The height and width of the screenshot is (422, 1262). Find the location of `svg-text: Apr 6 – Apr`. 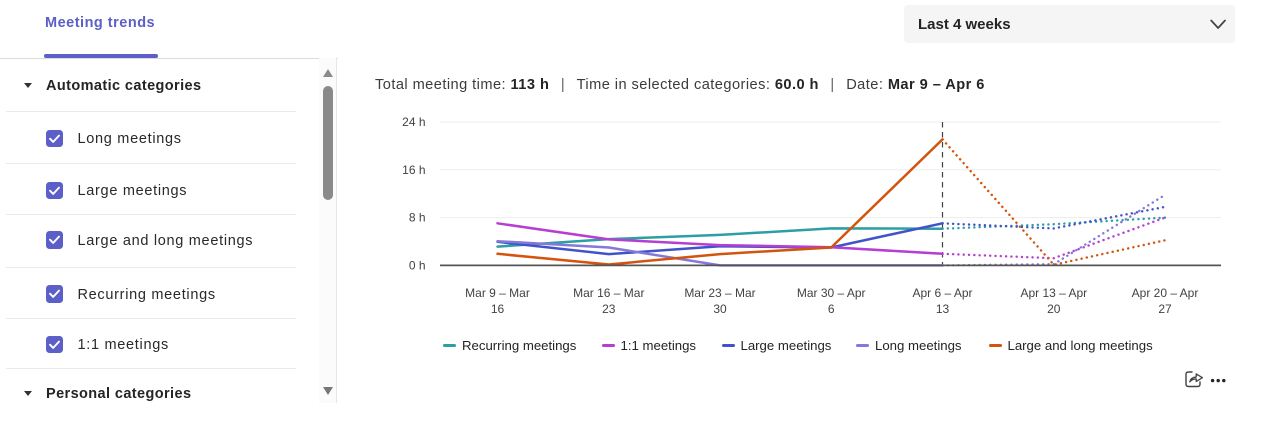

svg-text: Apr 6 – Apr is located at coordinates (942, 293).